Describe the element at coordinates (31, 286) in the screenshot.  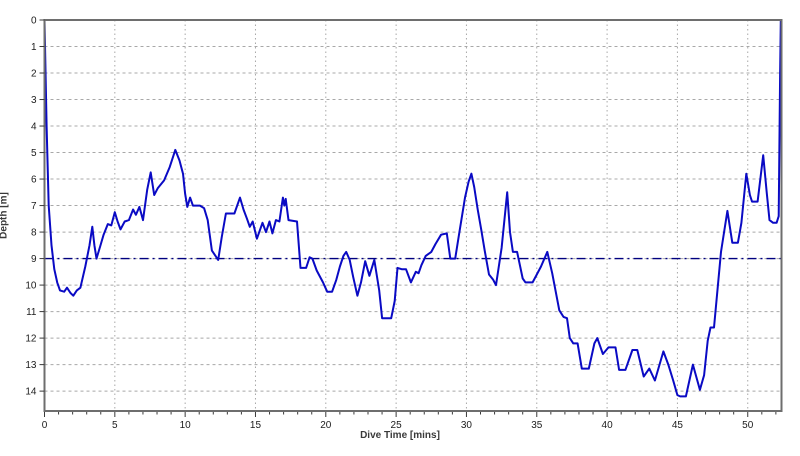
I see `y-tick-label: 10` at that location.